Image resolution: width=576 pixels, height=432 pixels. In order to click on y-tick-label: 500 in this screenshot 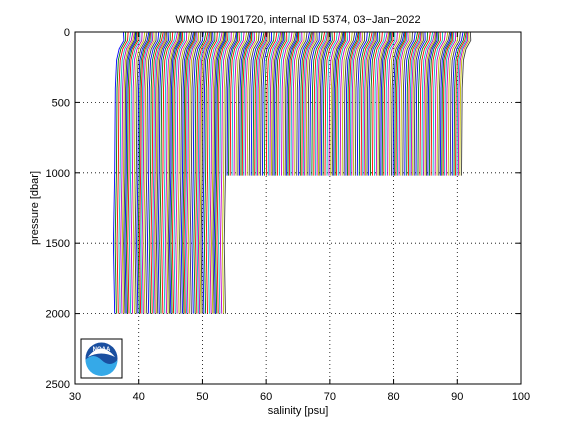, I will do `click(61, 103)`.